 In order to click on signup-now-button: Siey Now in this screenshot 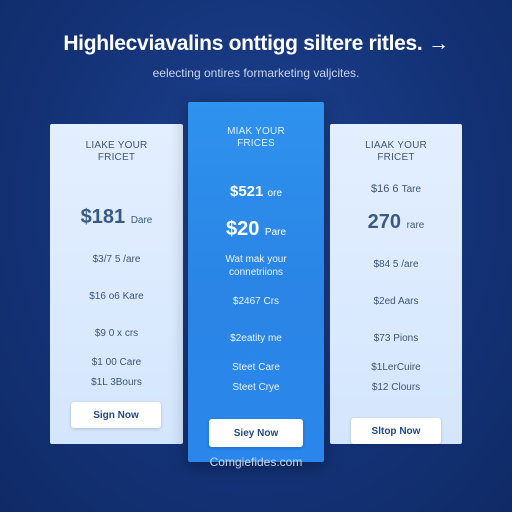, I will do `click(256, 433)`.